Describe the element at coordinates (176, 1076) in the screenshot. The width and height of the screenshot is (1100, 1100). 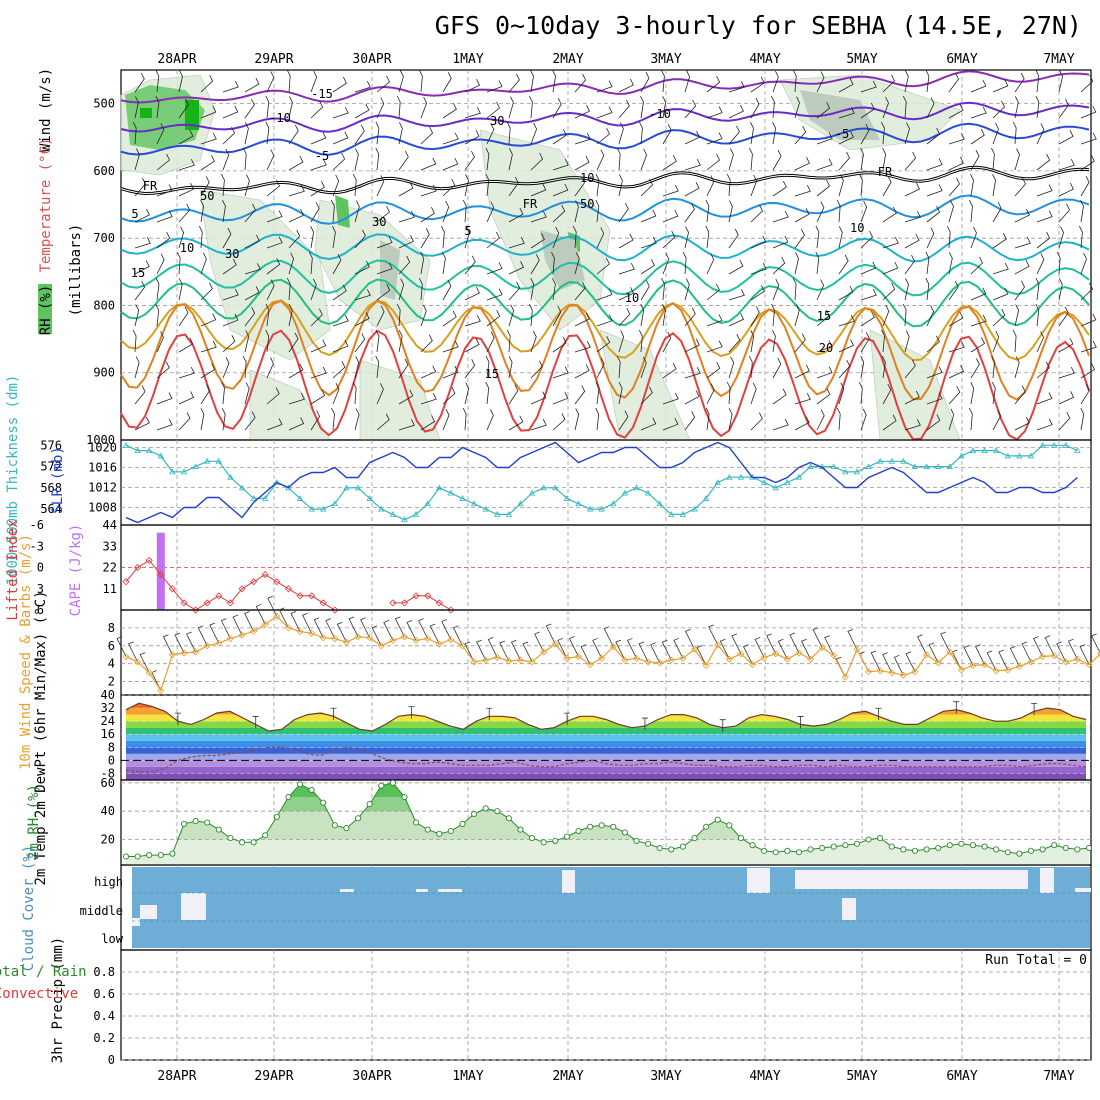
I see `bottom-day-label: 28APR` at that location.